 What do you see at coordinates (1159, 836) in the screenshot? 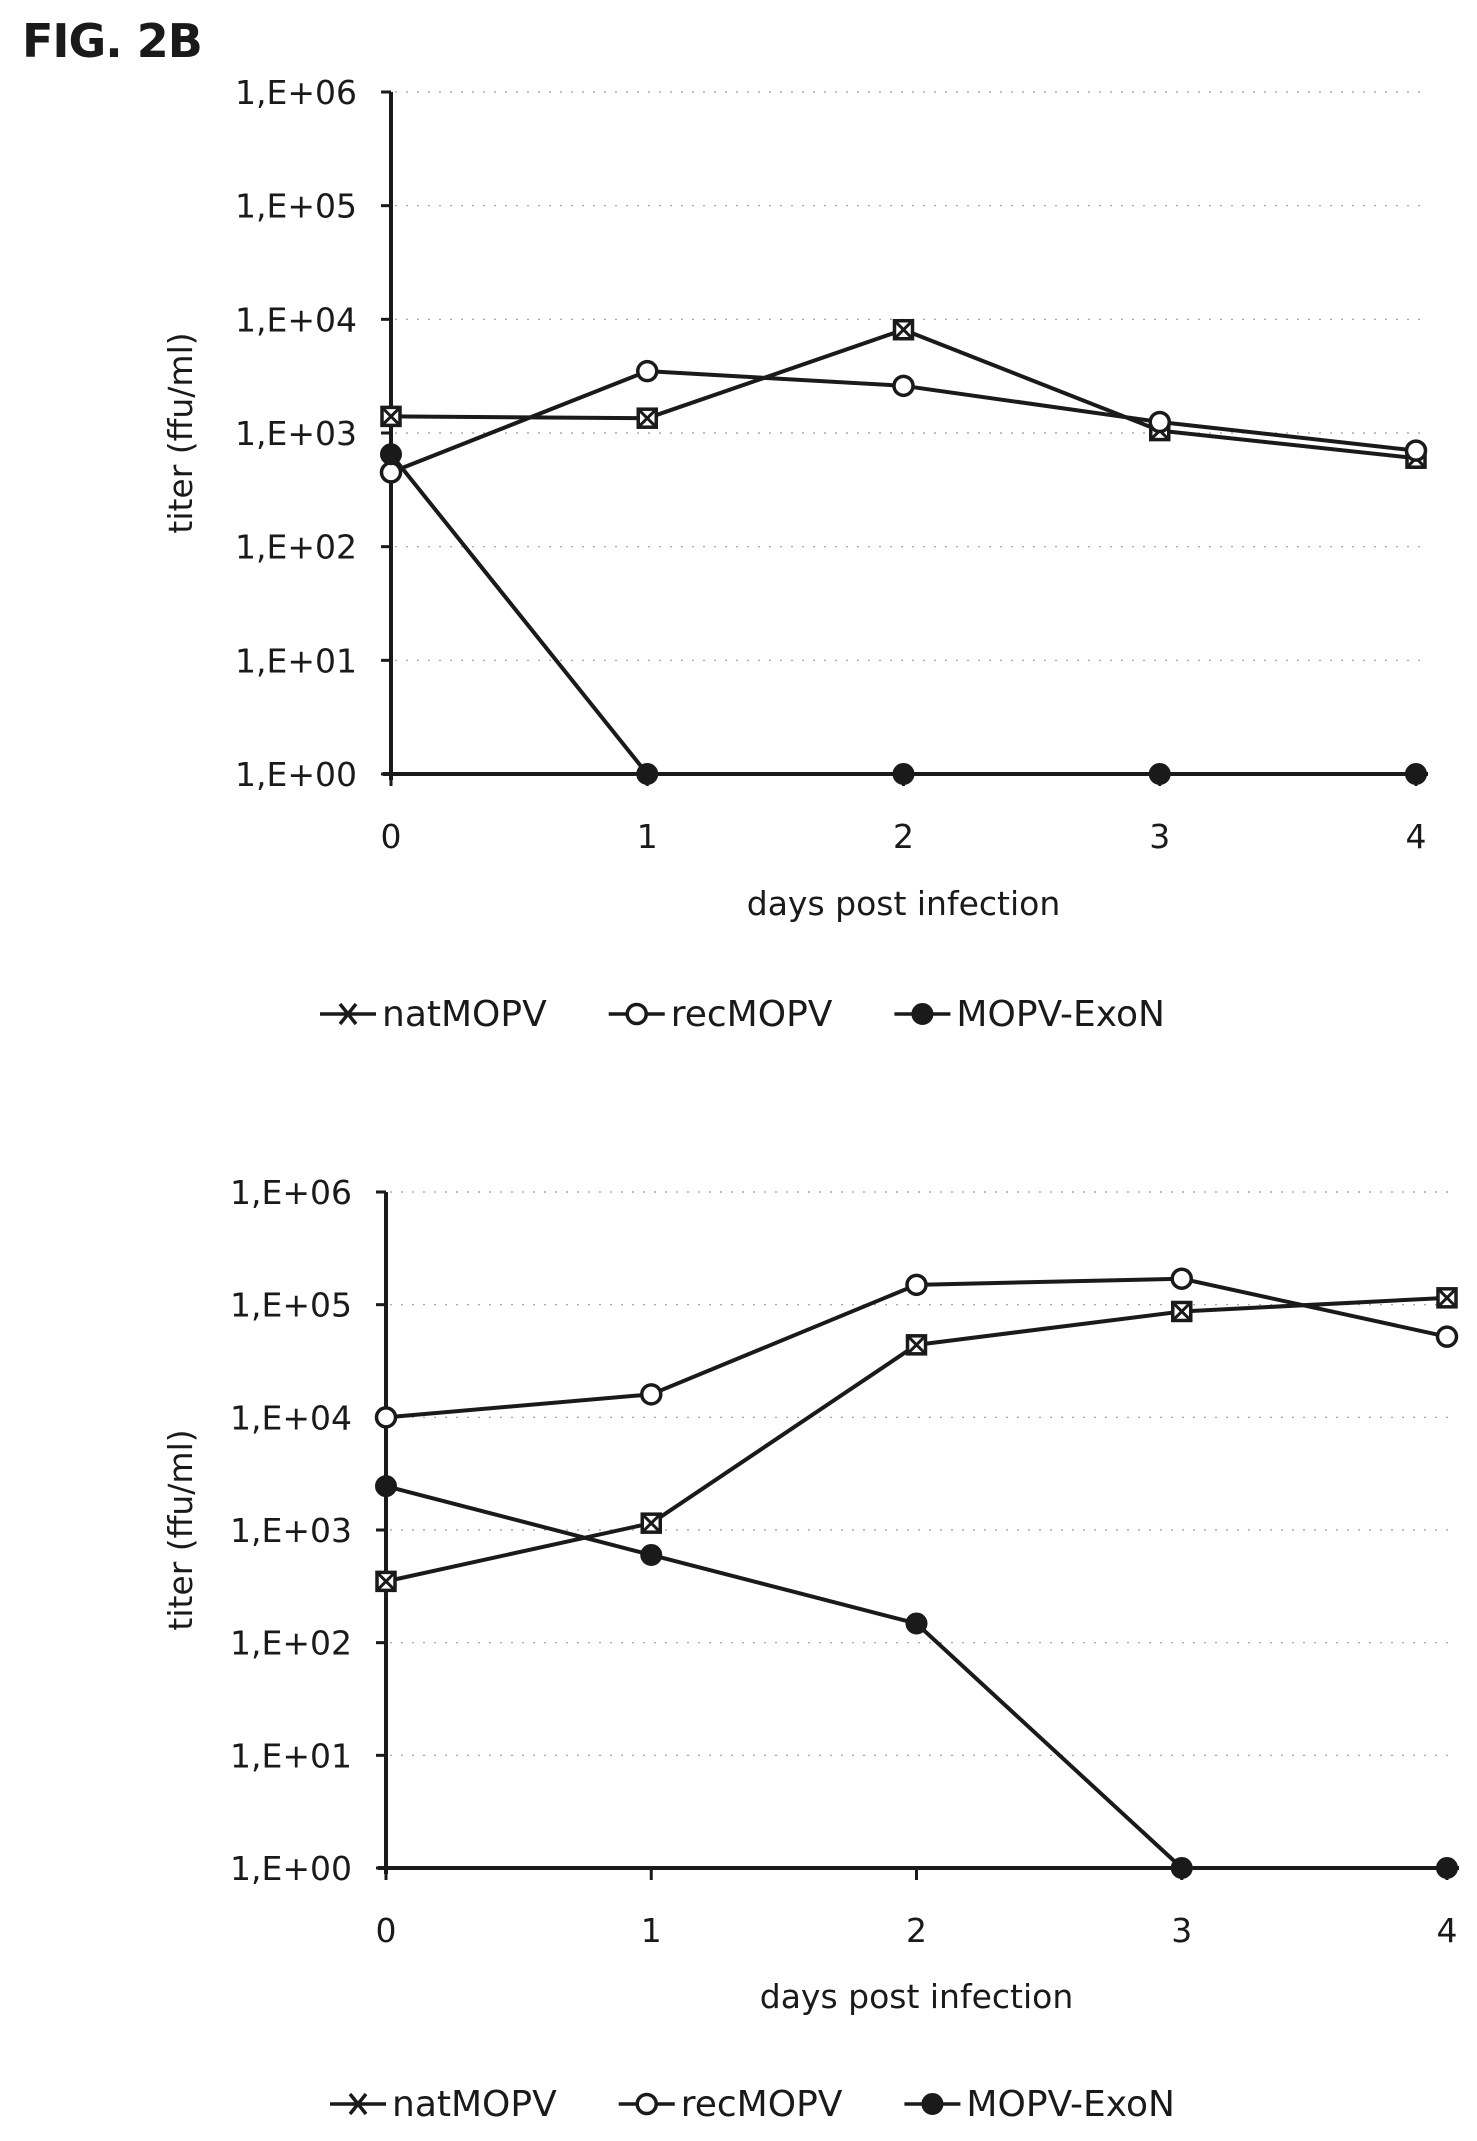
I see `x-tick-label: 3` at bounding box center [1159, 836].